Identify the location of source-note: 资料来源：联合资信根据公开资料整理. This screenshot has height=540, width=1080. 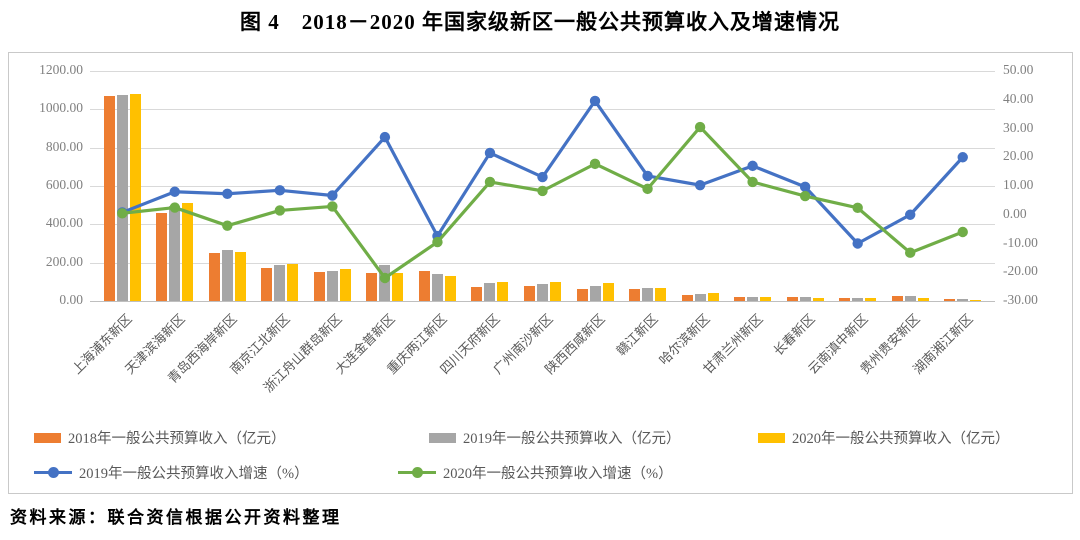
(176, 517).